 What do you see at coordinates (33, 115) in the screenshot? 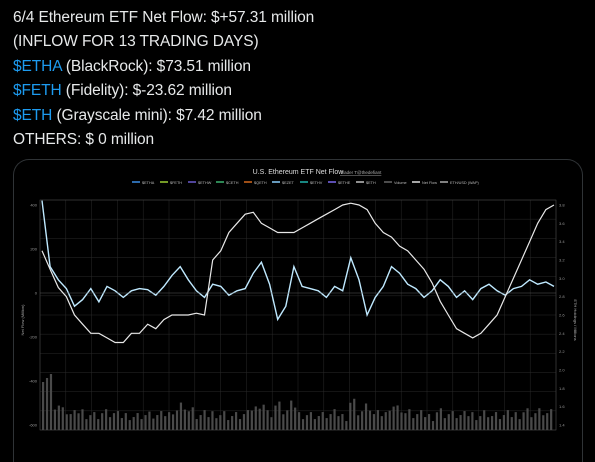
I see `eth-cashtag-link: $ETH` at bounding box center [33, 115].